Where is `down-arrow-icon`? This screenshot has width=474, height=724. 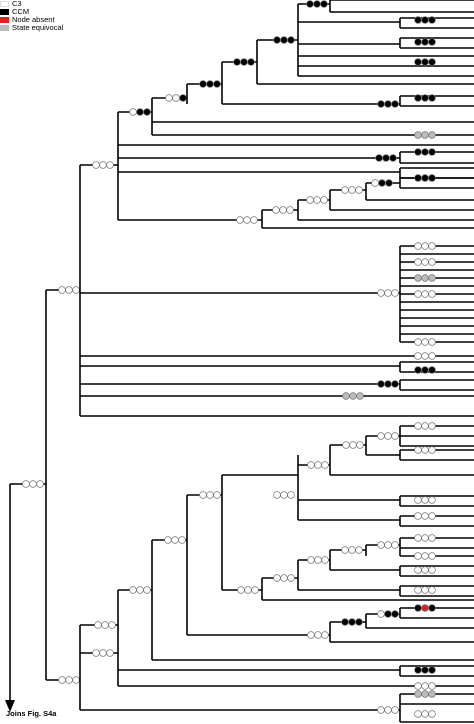 down-arrow-icon is located at coordinates (10, 706).